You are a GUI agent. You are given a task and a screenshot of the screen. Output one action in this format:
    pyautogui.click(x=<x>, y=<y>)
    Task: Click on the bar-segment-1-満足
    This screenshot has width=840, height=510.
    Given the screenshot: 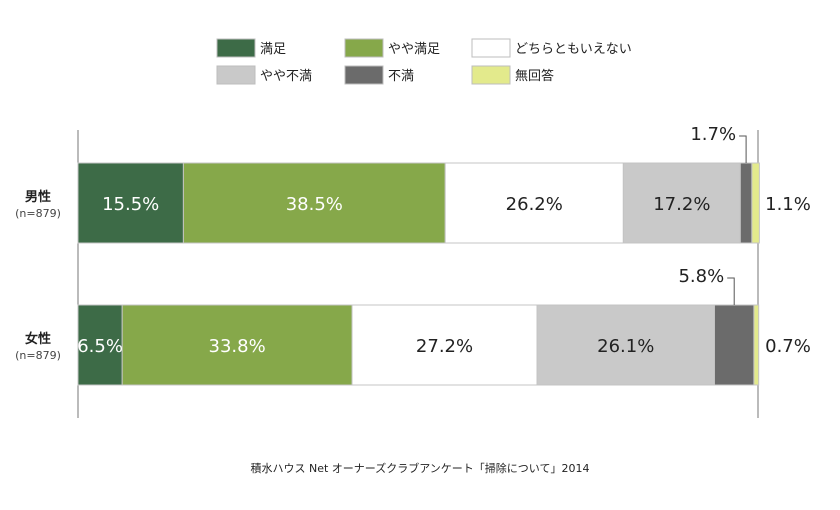 What is the action you would take?
    pyautogui.click(x=130, y=203)
    